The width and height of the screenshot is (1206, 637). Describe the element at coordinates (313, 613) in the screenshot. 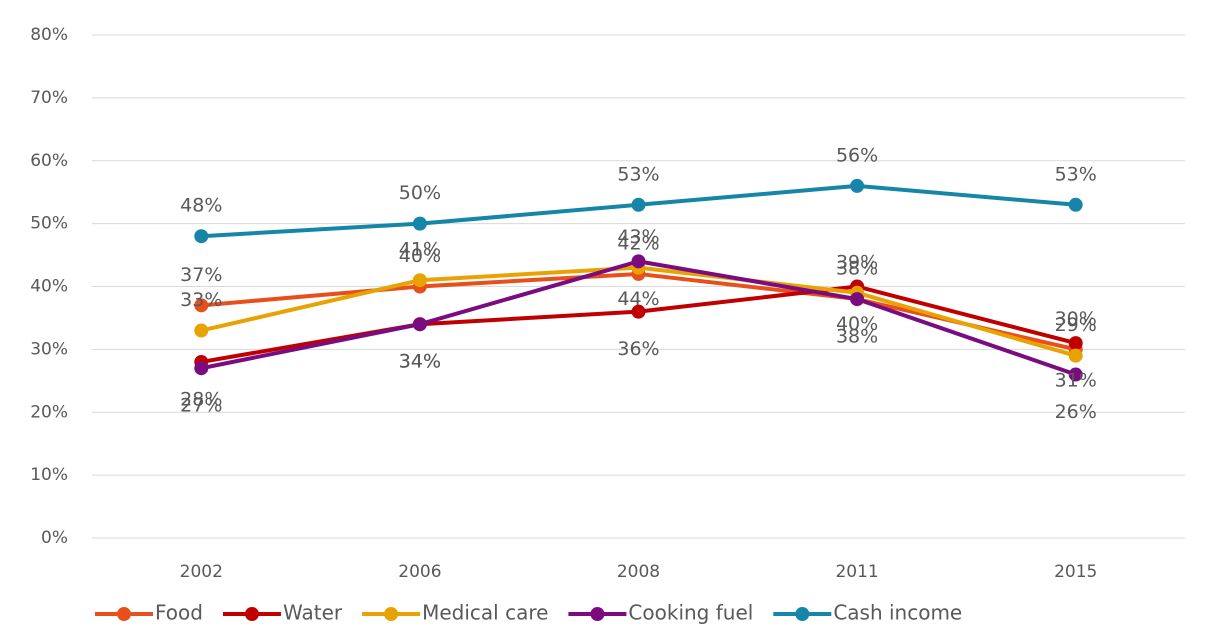

I see `legend-label: Water` at that location.